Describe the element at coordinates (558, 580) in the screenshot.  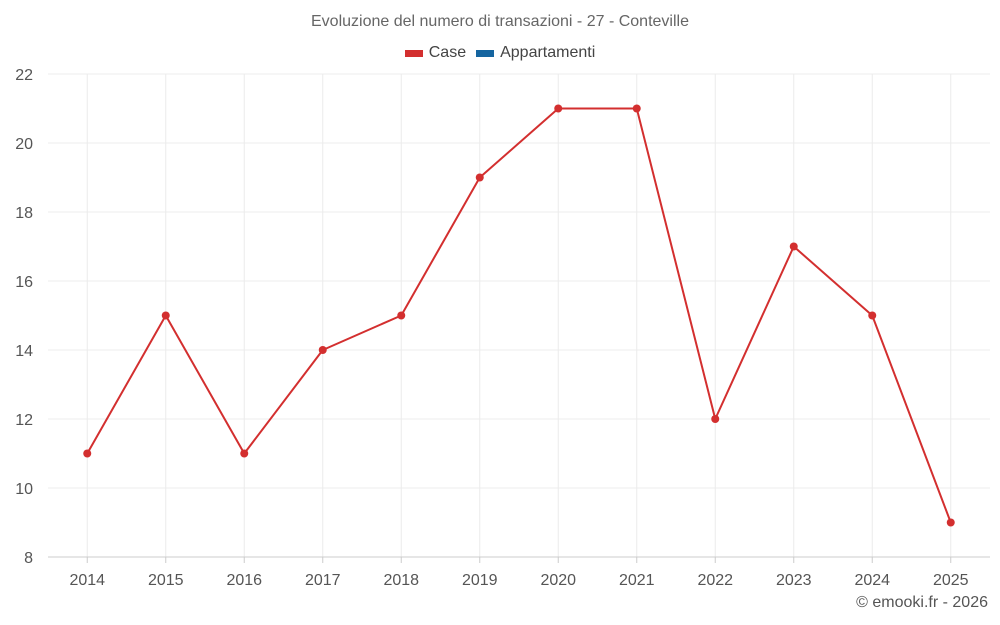
I see `x-tick-label: 2020` at that location.